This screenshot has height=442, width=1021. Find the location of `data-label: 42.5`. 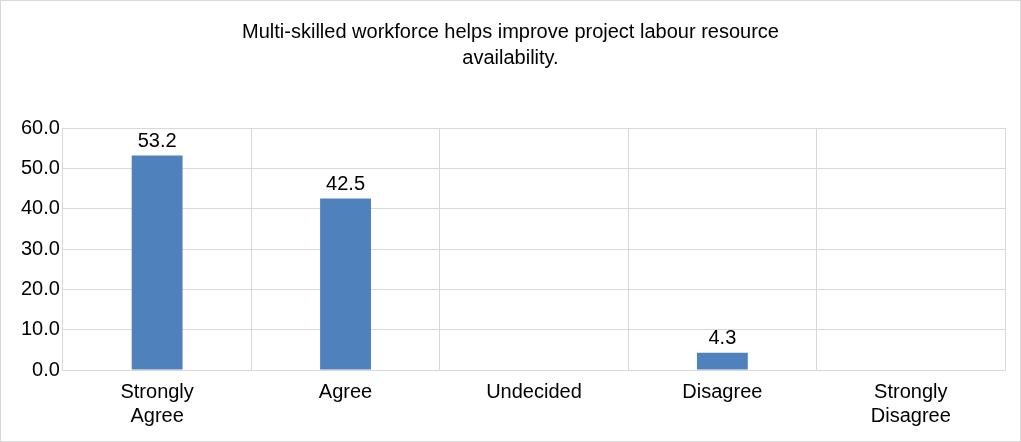

data-label: 42.5 is located at coordinates (346, 183).